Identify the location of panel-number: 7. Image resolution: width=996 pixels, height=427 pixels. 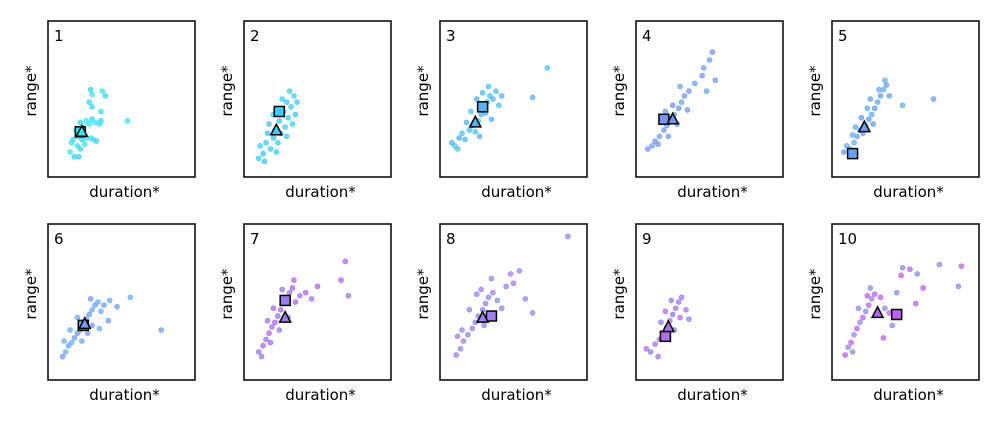
(255, 239).